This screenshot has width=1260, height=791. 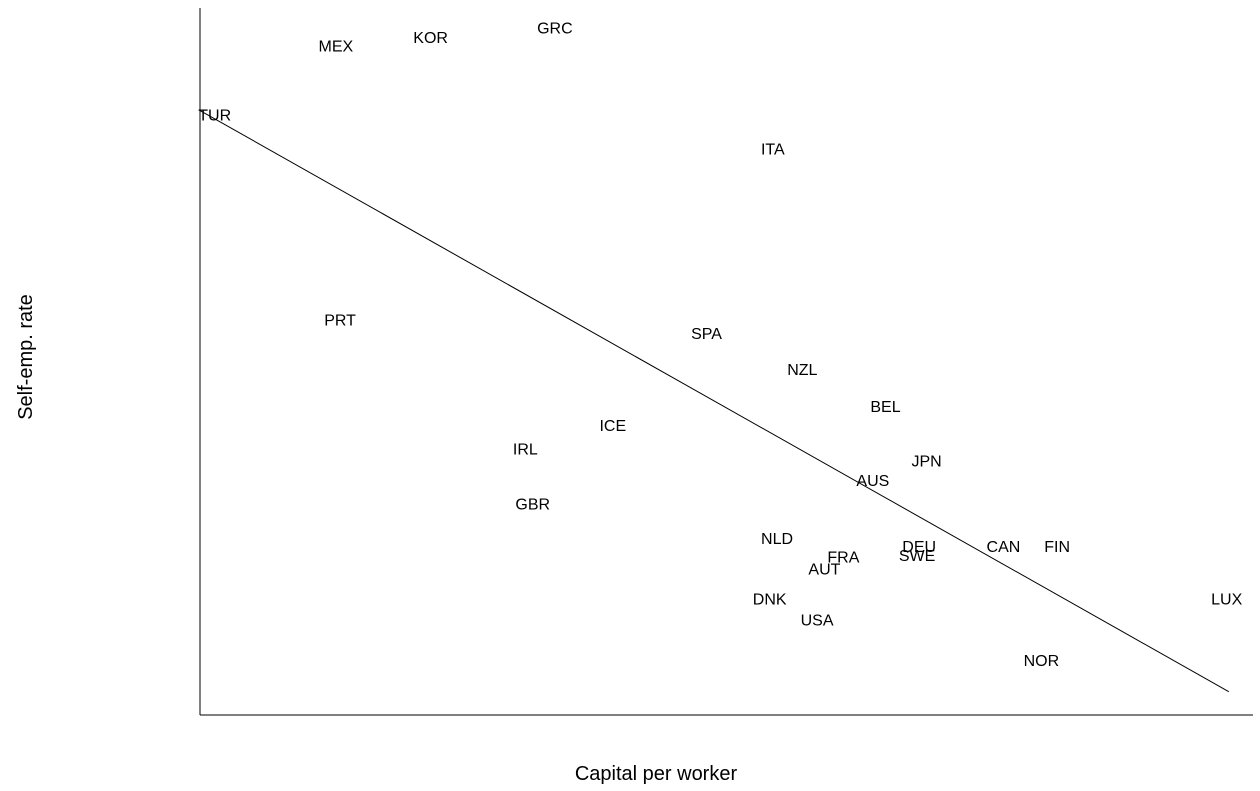 What do you see at coordinates (824, 570) in the screenshot?
I see `point-label-aut: AUT` at bounding box center [824, 570].